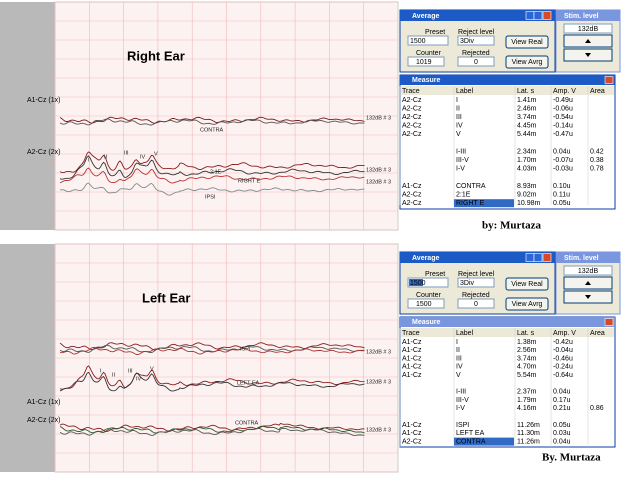 The image size is (638, 478). I want to click on cell: -0.24u, so click(563, 367).